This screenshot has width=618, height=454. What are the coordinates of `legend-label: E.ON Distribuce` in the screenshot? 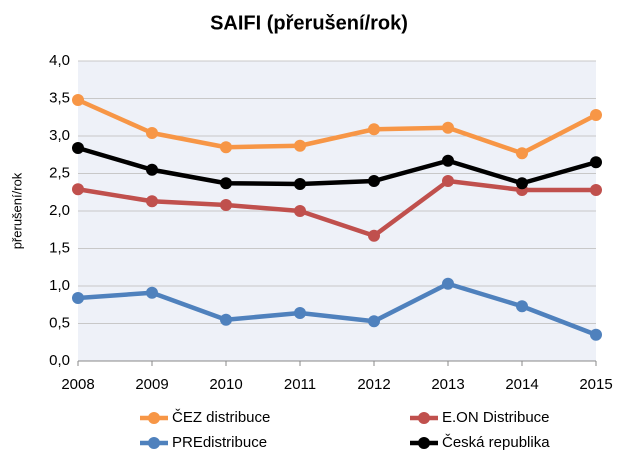 It's located at (496, 417).